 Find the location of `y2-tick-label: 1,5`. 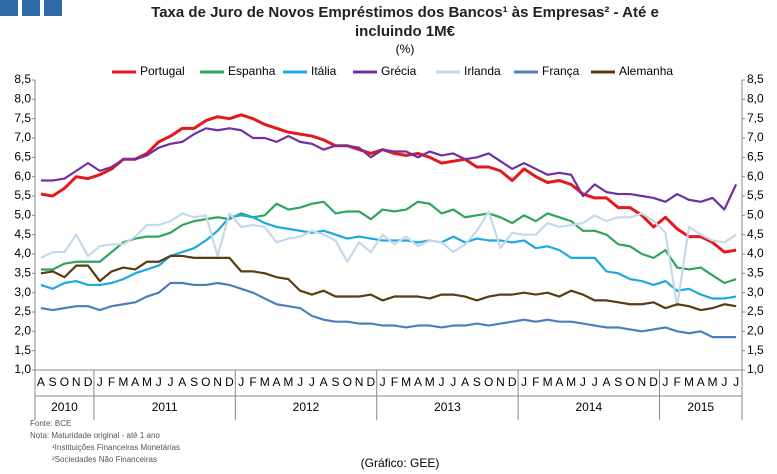

y2-tick-label: 1,5 is located at coordinates (755, 350).